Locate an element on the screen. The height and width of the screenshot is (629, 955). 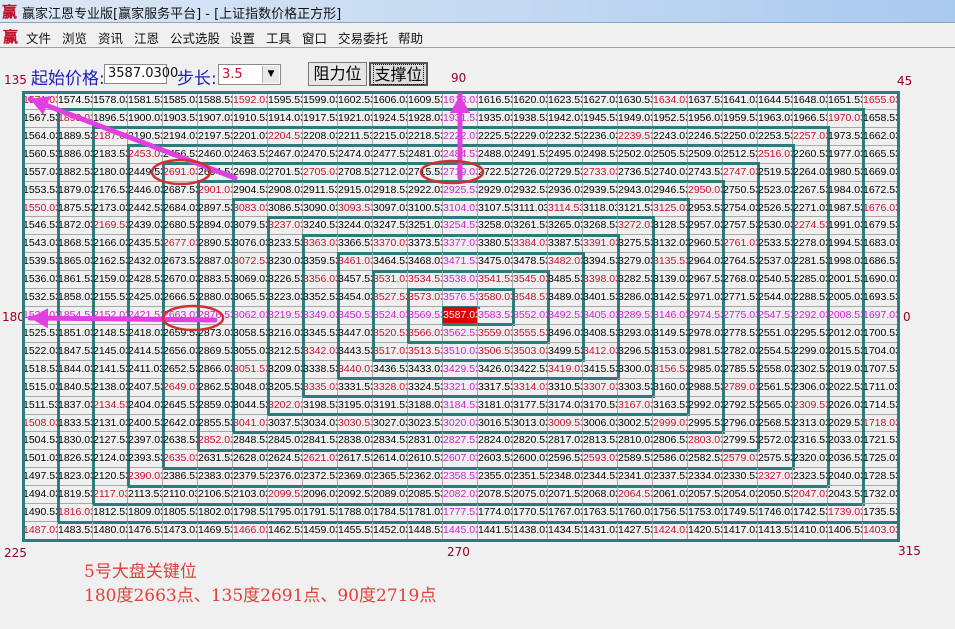
grid-cell: 2292.03 is located at coordinates (810, 316).